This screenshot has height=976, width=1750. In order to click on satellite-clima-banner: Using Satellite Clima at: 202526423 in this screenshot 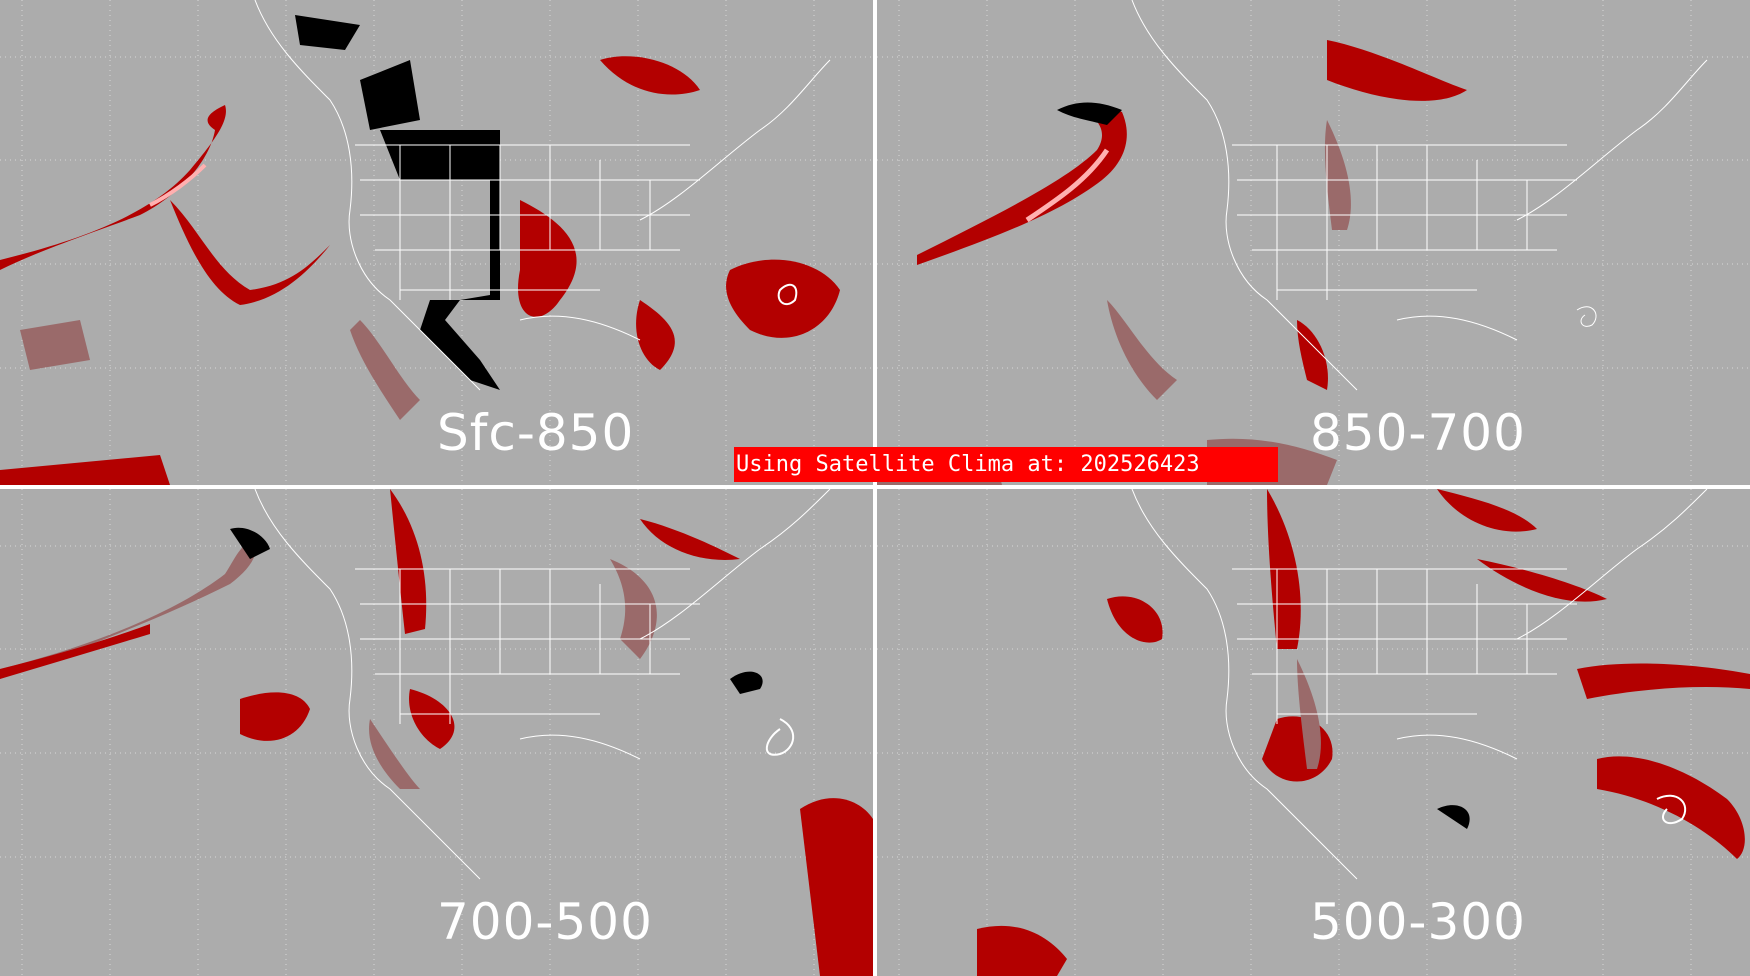, I will do `click(1006, 464)`.